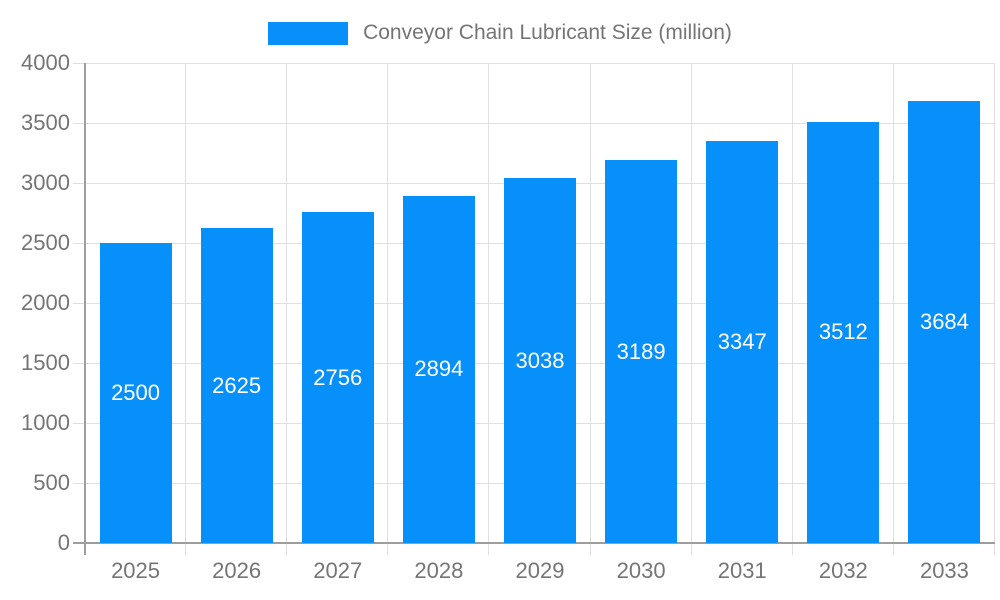 This screenshot has width=1000, height=600. Describe the element at coordinates (641, 570) in the screenshot. I see `x-tick-label-2030: 2030` at that location.